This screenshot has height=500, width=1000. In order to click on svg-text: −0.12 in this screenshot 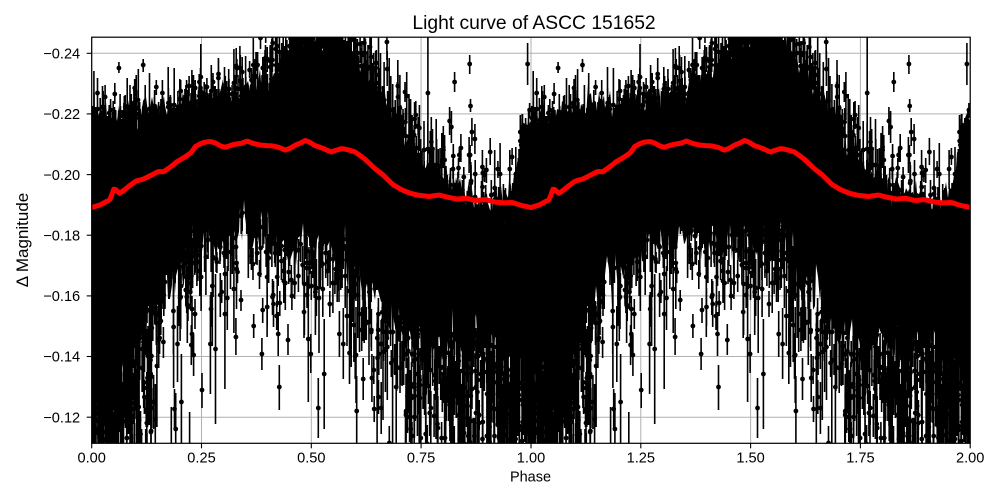, I will do `click(61, 418)`.